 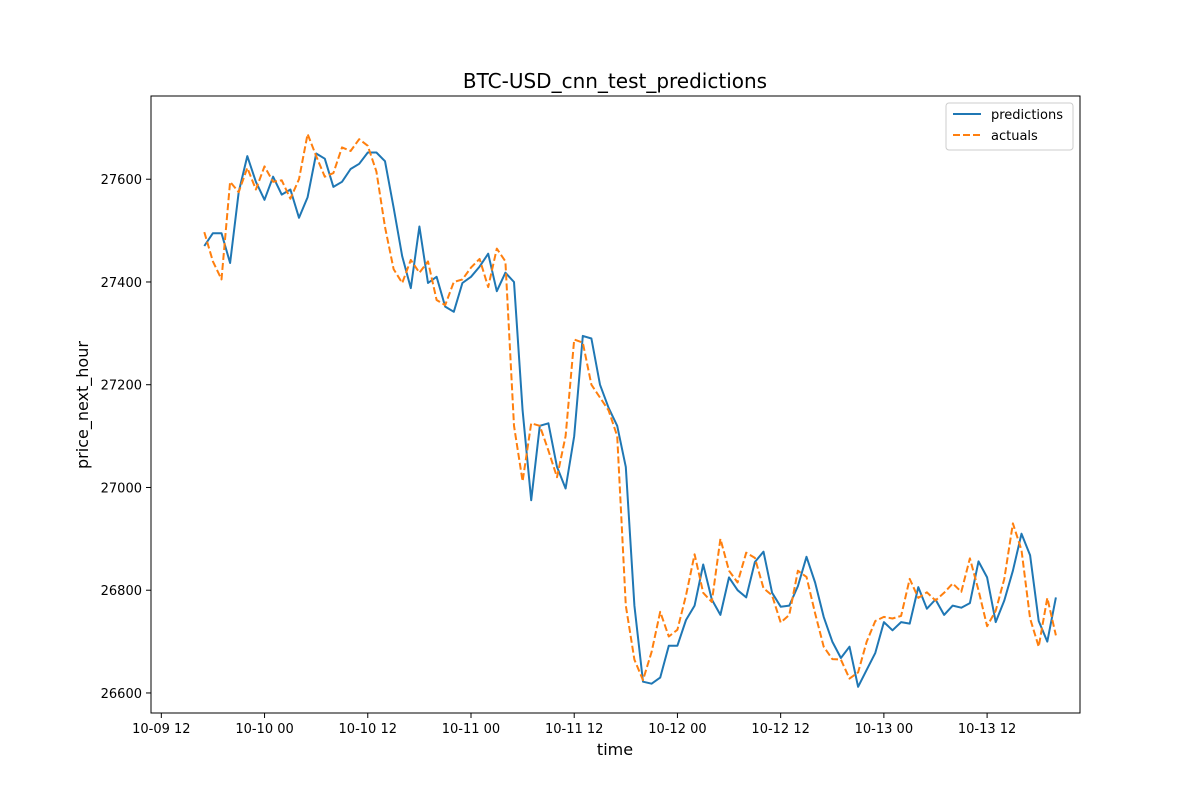 What do you see at coordinates (1009, 126) in the screenshot?
I see `legend: predictions actuals` at bounding box center [1009, 126].